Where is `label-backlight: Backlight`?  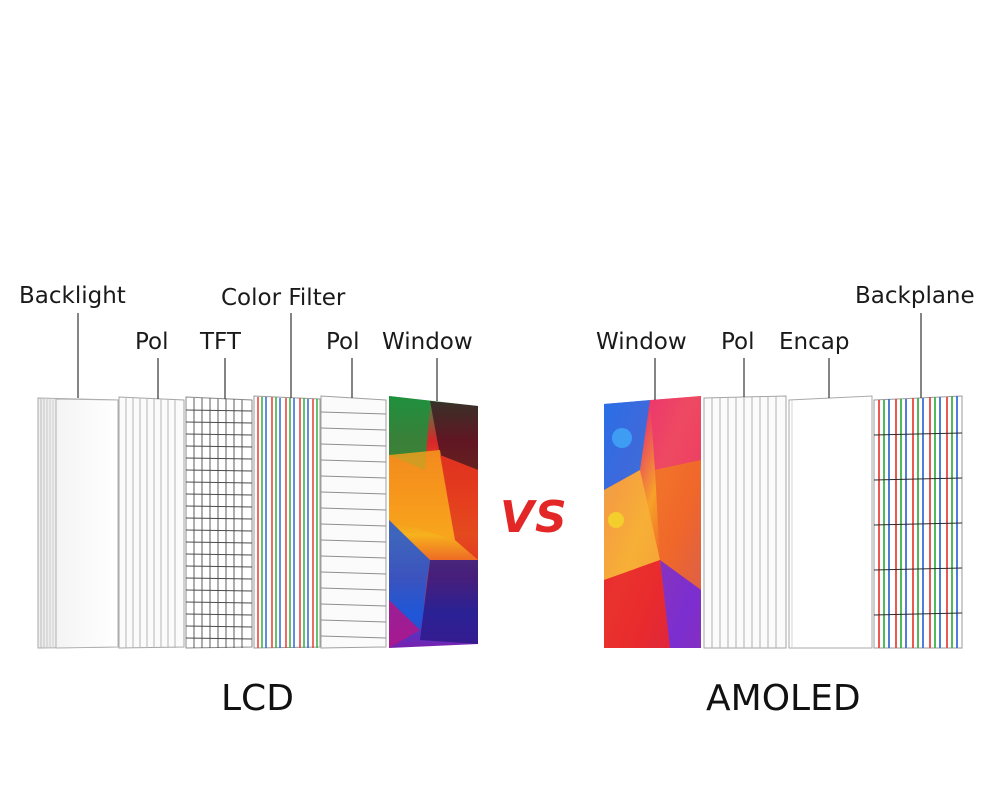 label-backlight: Backlight is located at coordinates (72, 296).